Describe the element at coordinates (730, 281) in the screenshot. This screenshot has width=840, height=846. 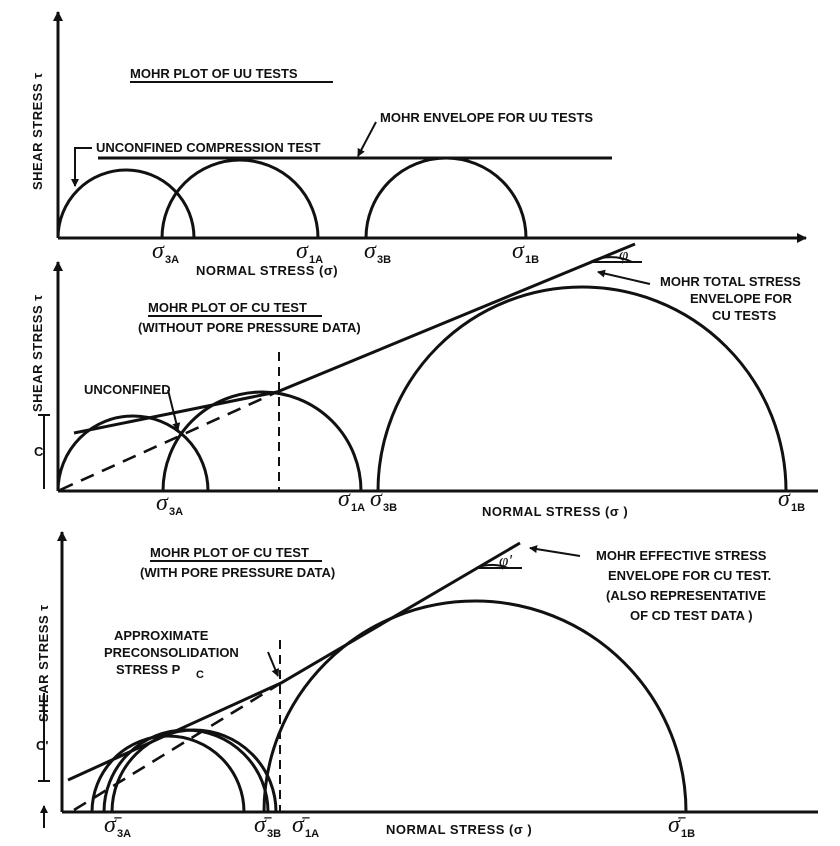
I see `p2-envelope-label-1: MOHR TOTAL STRESS` at that location.